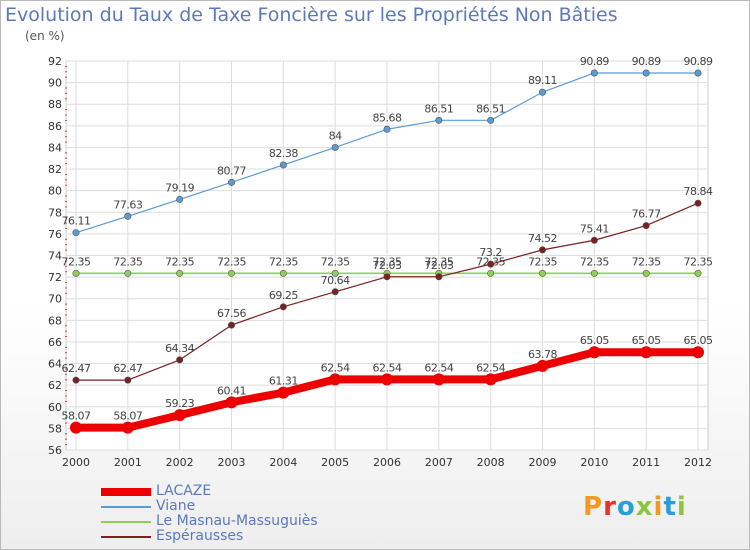 This screenshot has width=750, height=550. Describe the element at coordinates (335, 462) in the screenshot. I see `x-tick-label: 2005` at that location.